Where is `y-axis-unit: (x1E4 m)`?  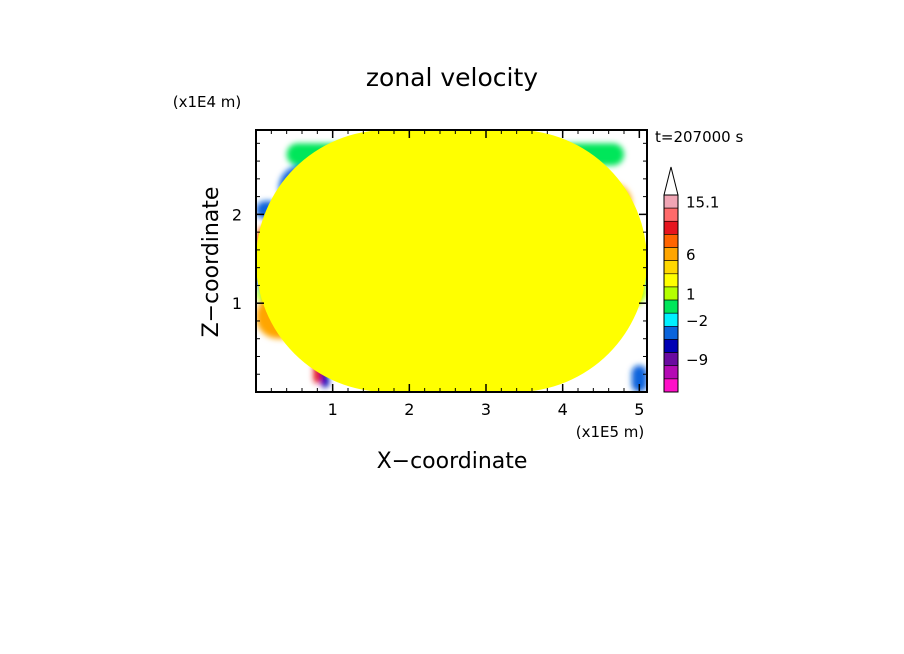
y-axis-unit: (x1E4 m) is located at coordinates (207, 102).